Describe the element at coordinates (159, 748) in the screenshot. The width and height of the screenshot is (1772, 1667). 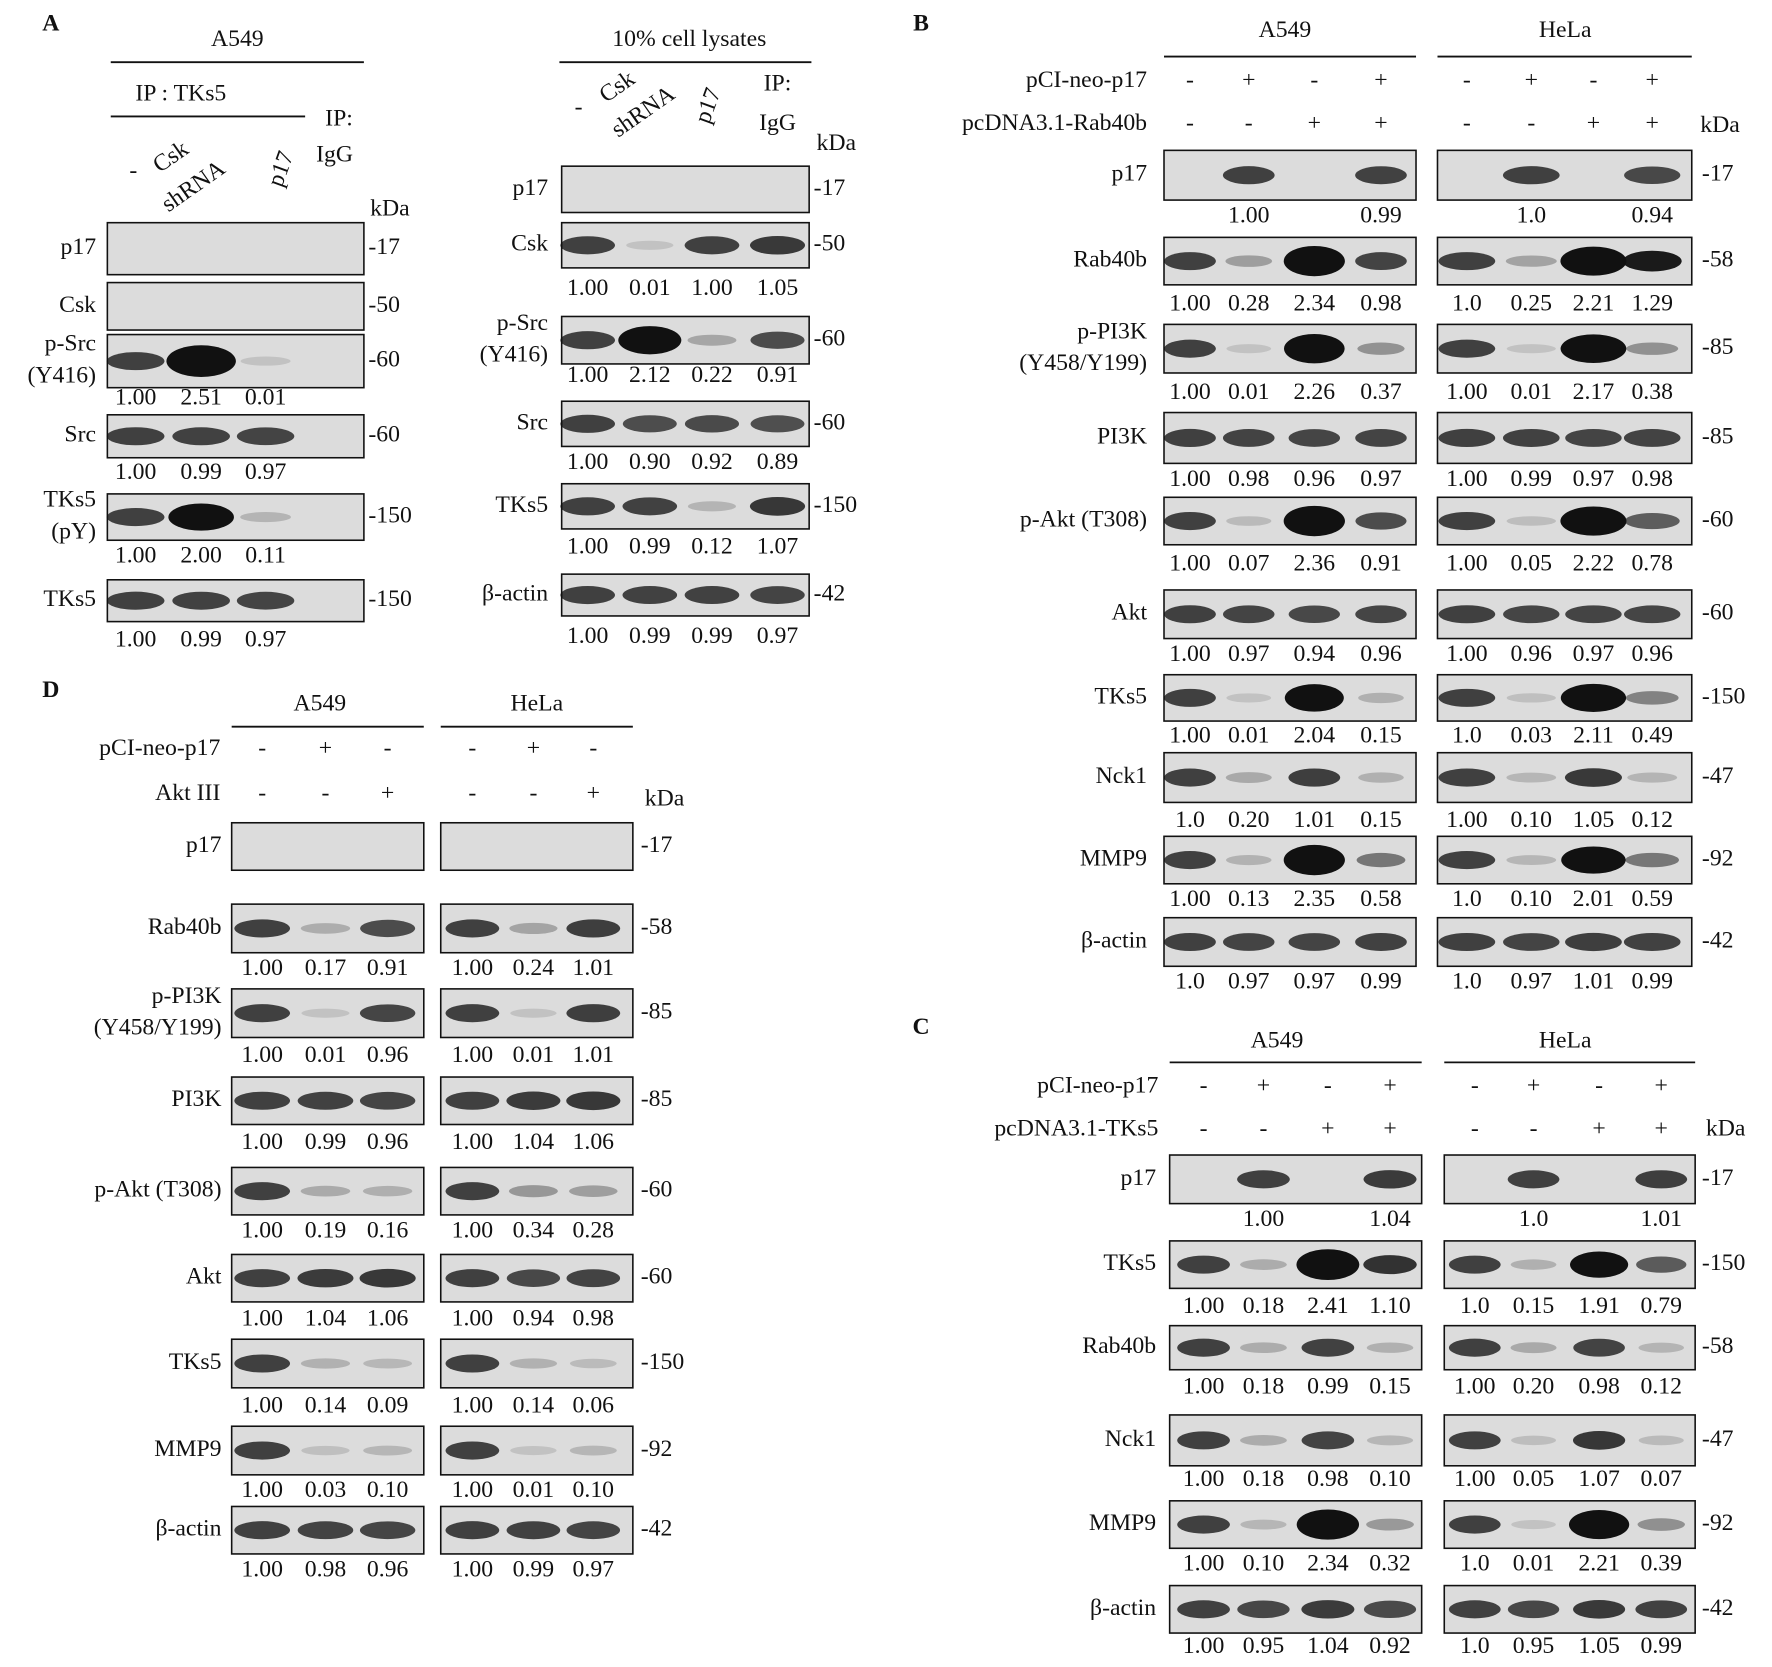
I see `condition-name: pCI-neo-p17` at that location.